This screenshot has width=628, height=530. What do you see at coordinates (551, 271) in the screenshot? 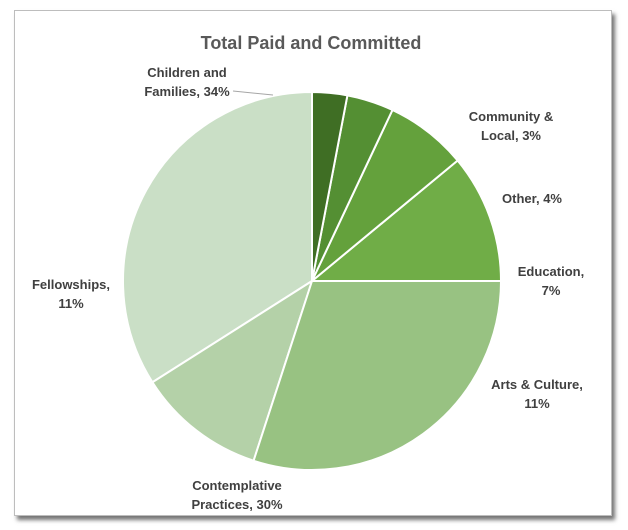
I see `slice-label-line: Education,` at bounding box center [551, 271].